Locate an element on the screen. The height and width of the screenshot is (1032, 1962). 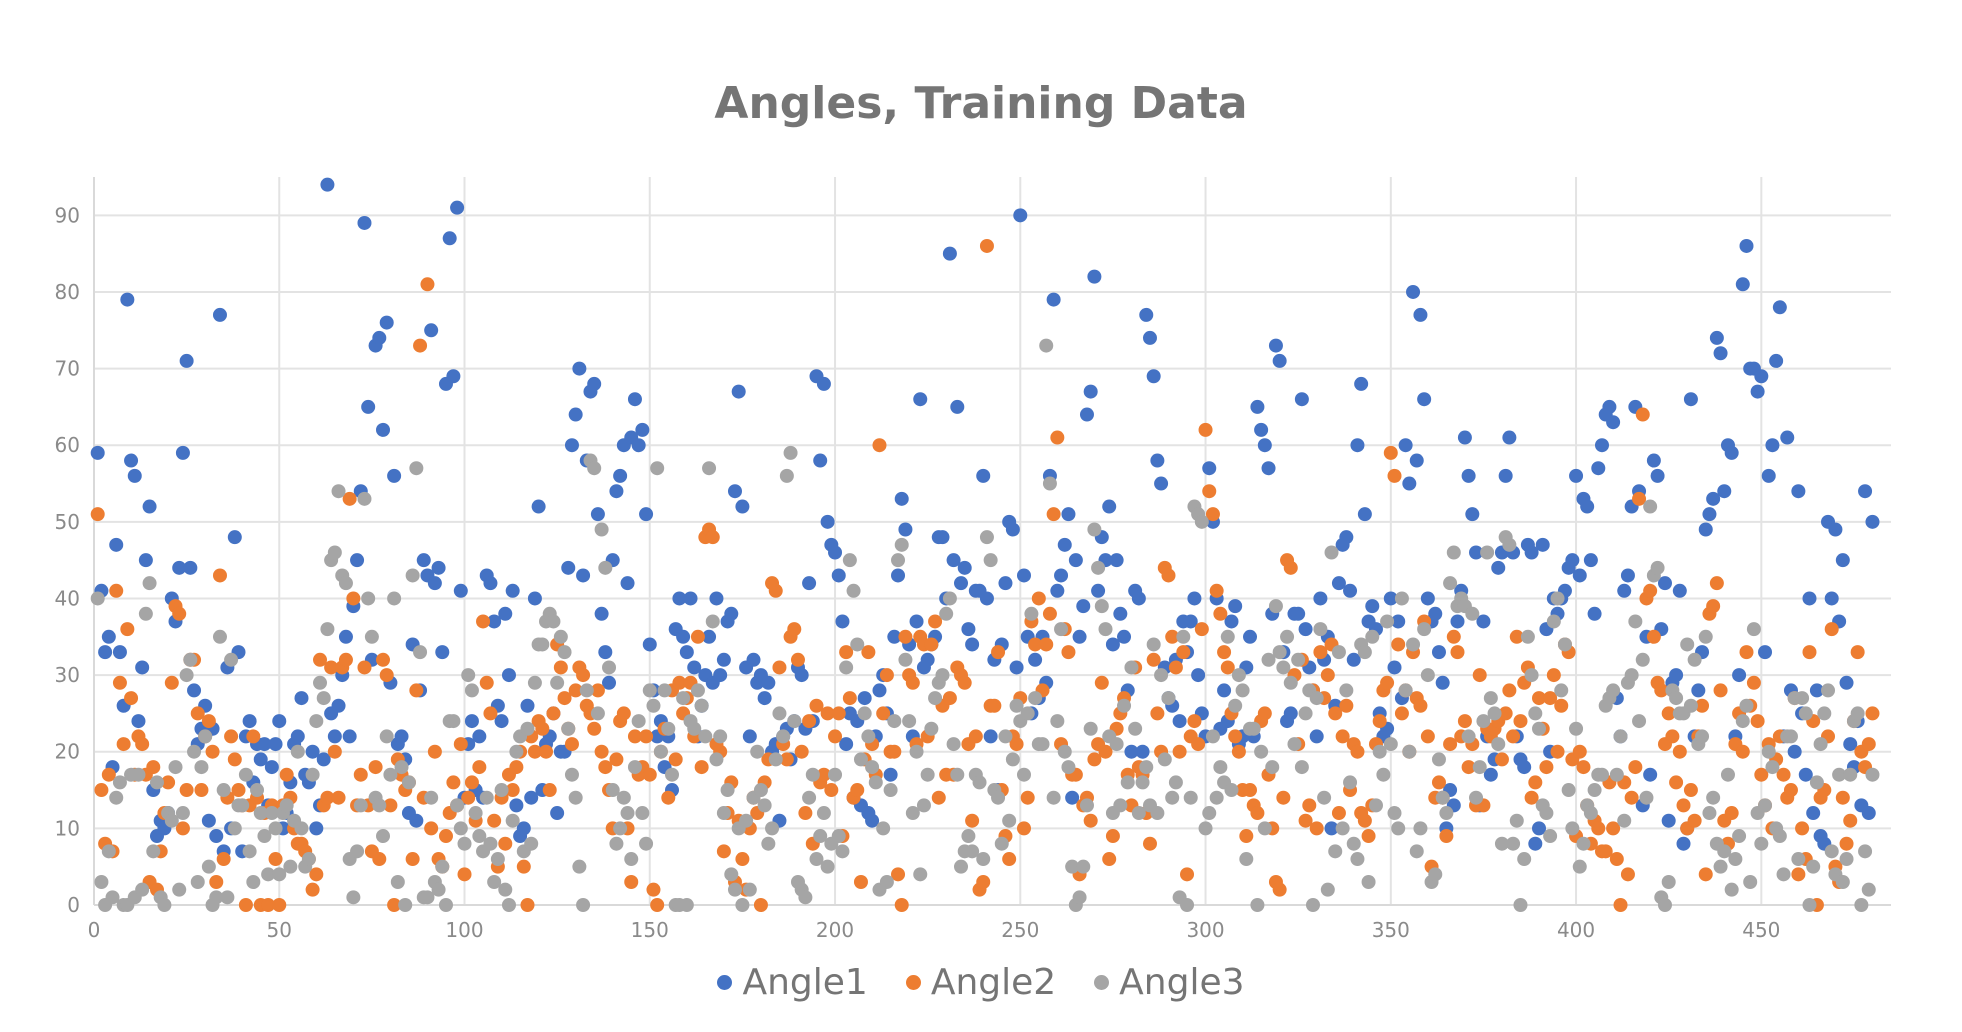
legend-item-angle1: Angle1 is located at coordinates (792, 982).